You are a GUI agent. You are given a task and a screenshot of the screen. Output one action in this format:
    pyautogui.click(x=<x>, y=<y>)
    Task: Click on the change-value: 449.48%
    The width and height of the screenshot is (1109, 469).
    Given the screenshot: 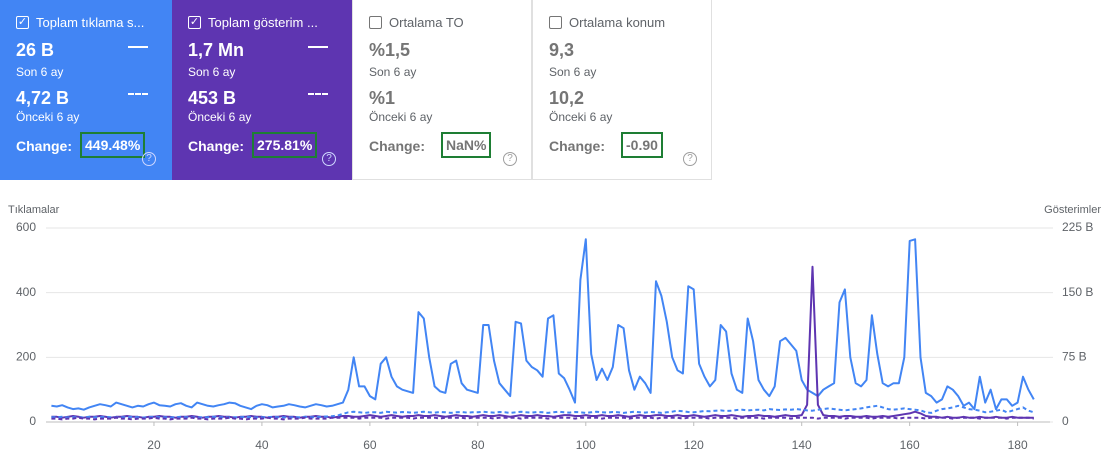 What is the action you would take?
    pyautogui.click(x=113, y=145)
    